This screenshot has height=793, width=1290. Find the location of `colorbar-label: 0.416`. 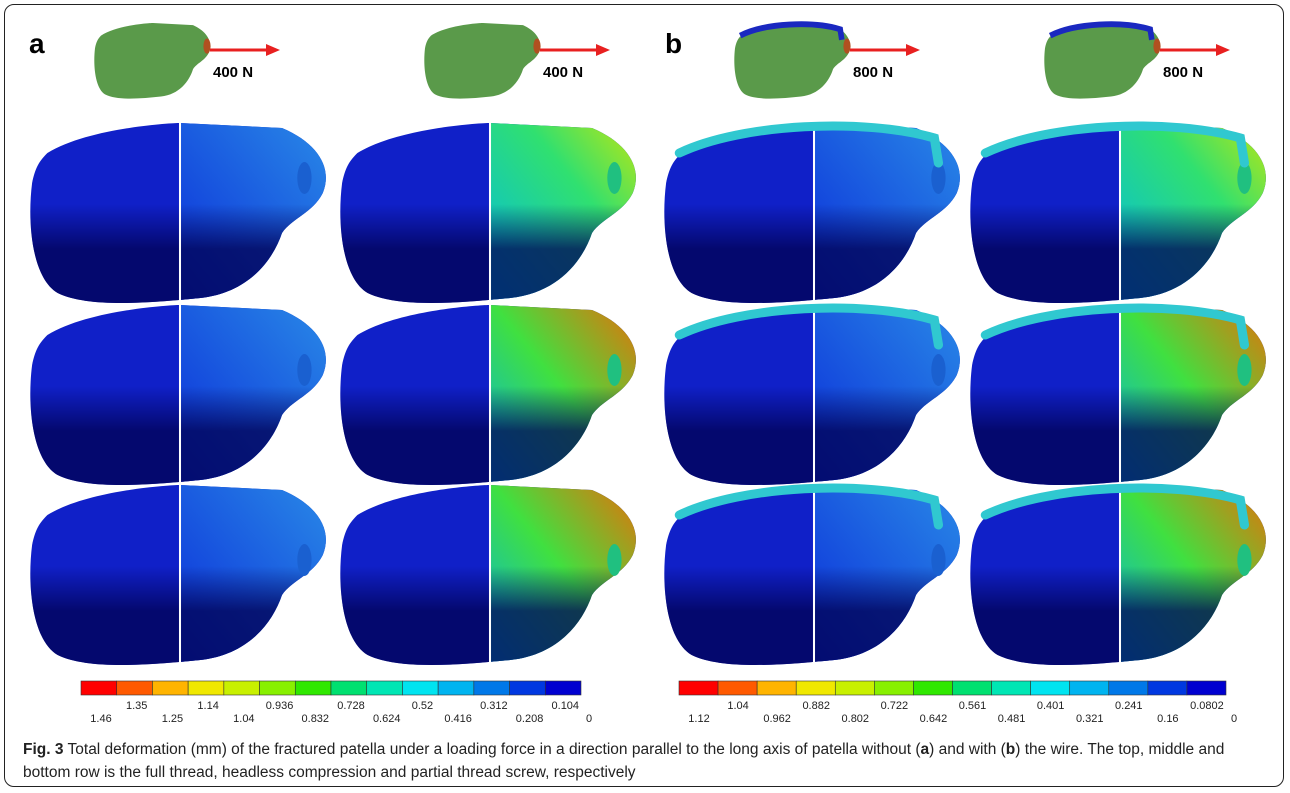

colorbar-label: 0.416 is located at coordinates (458, 719).